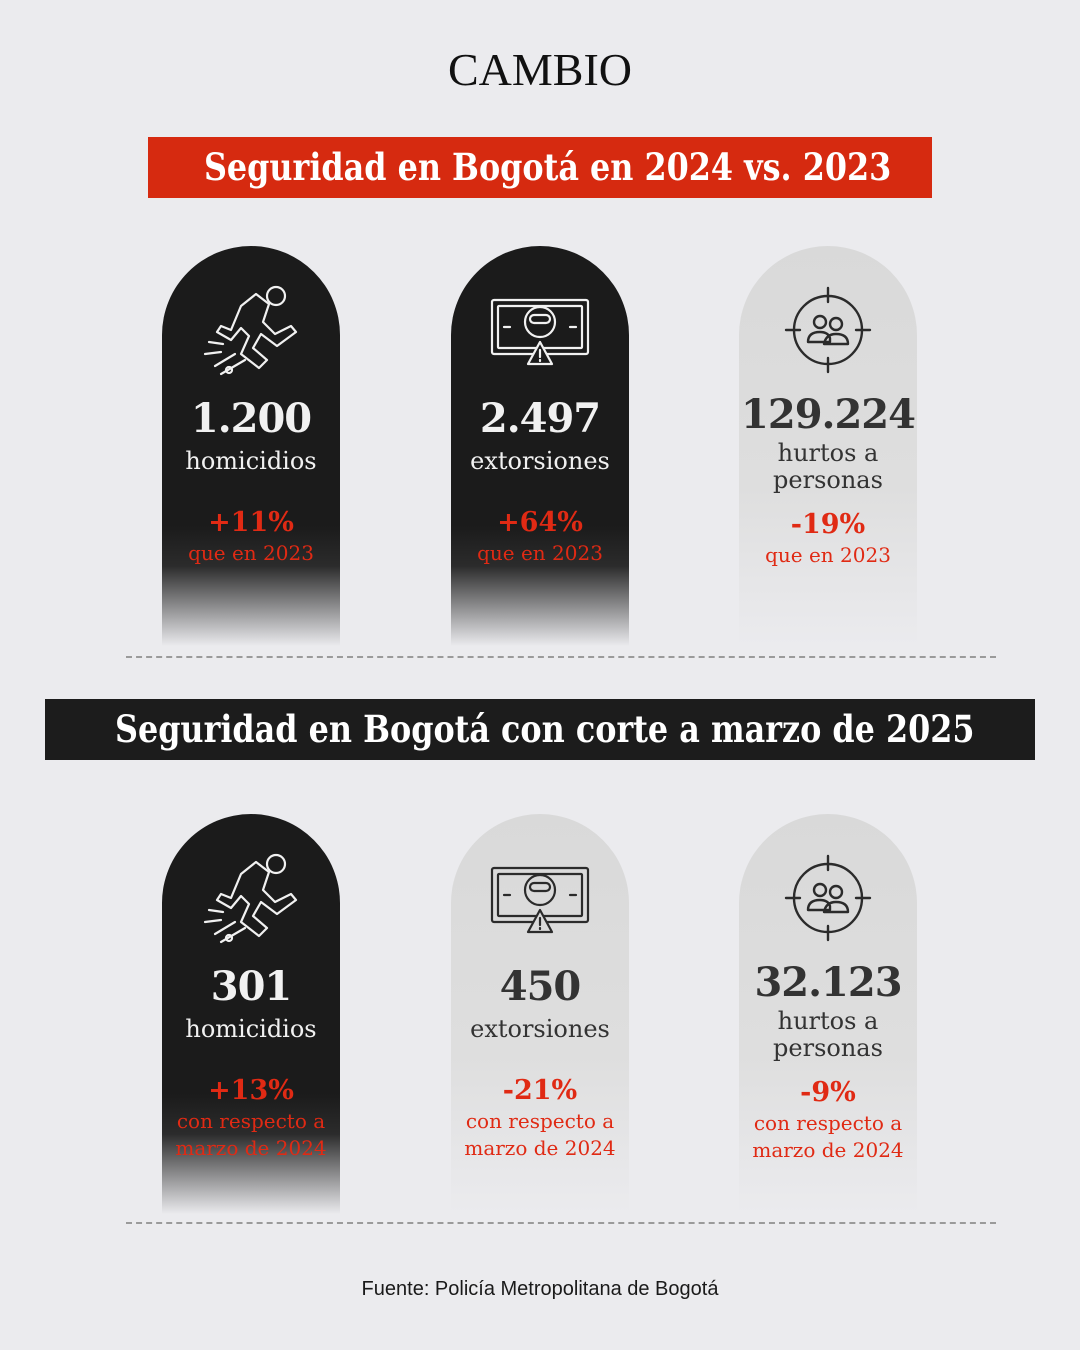 This screenshot has width=1080, height=1350. I want to click on section1-title: Seguridad en Bogotá en 2024 vs. 2023, so click(547, 167).